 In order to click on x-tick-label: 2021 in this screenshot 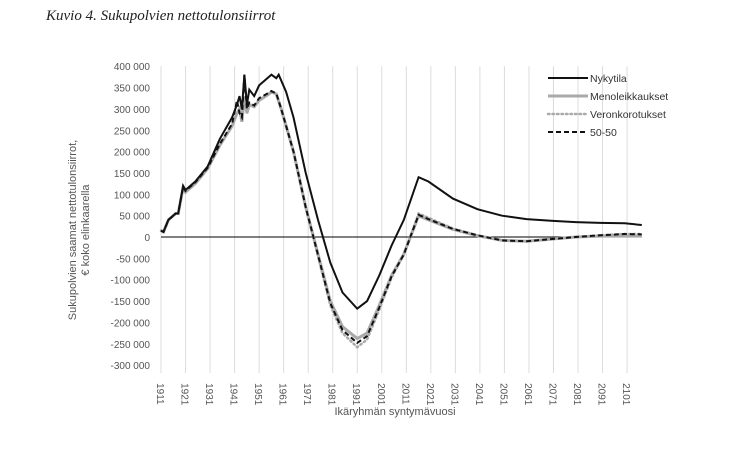, I will do `click(429, 394)`.